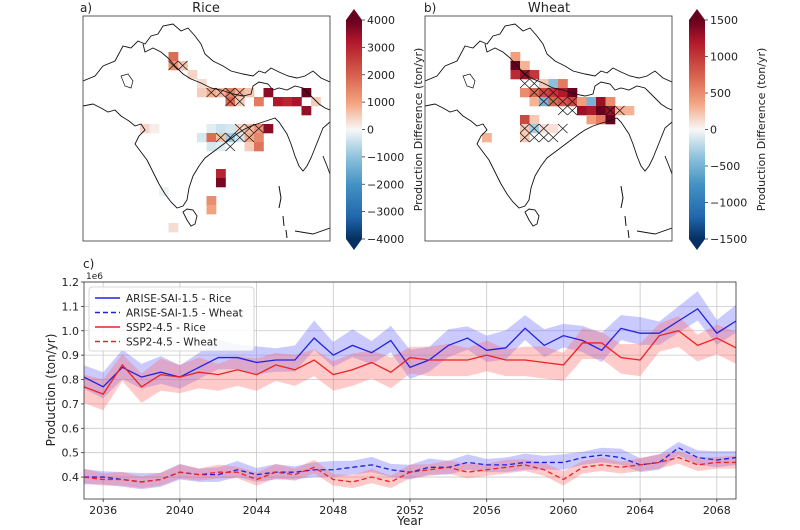  Describe the element at coordinates (178, 299) in the screenshot. I see `legend-entry: ARISE-SAI-1.5 - Rice` at that location.